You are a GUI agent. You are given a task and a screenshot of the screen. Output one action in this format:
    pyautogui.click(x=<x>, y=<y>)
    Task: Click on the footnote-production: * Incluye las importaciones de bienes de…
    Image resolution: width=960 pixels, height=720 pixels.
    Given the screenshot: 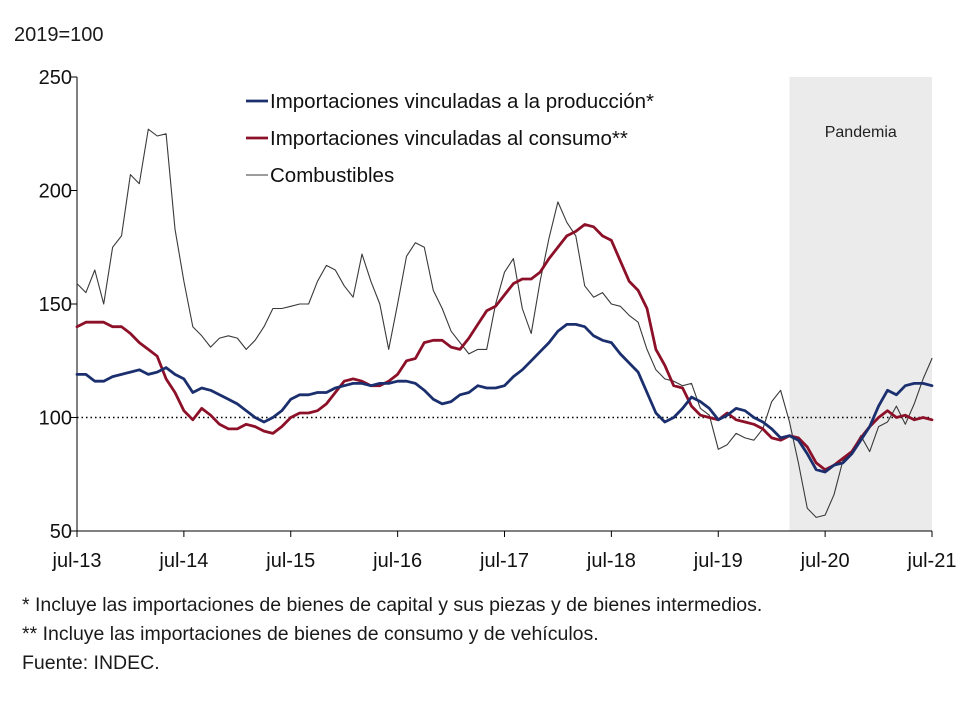 What is the action you would take?
    pyautogui.click(x=392, y=605)
    